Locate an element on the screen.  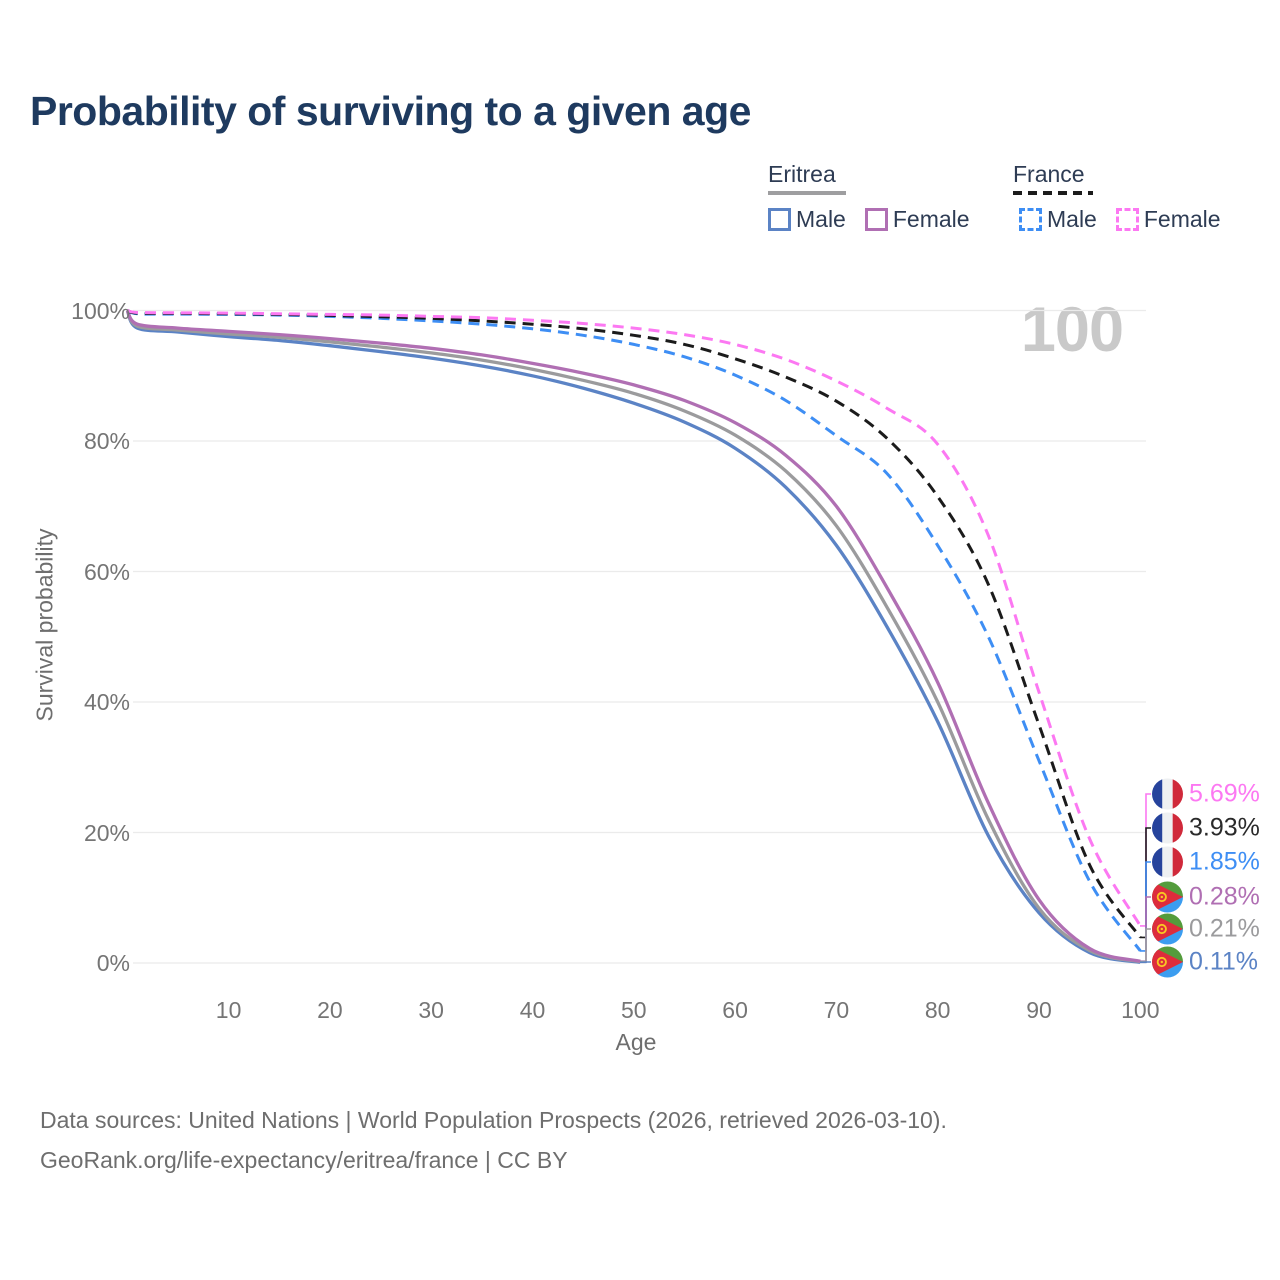
end-label-row-eritrea: 0.21% is located at coordinates (1206, 929).